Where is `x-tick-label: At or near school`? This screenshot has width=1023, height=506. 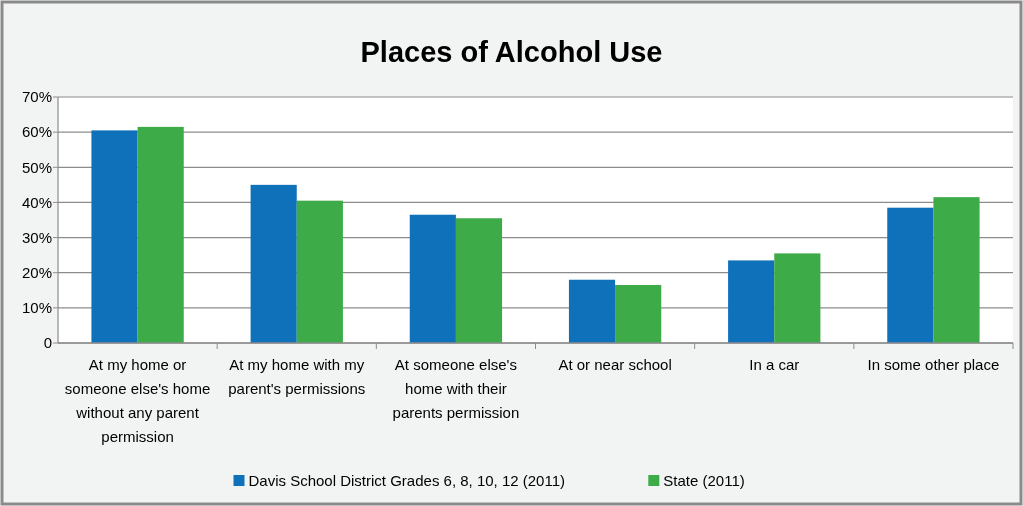
x-tick-label: At or near school is located at coordinates (615, 364).